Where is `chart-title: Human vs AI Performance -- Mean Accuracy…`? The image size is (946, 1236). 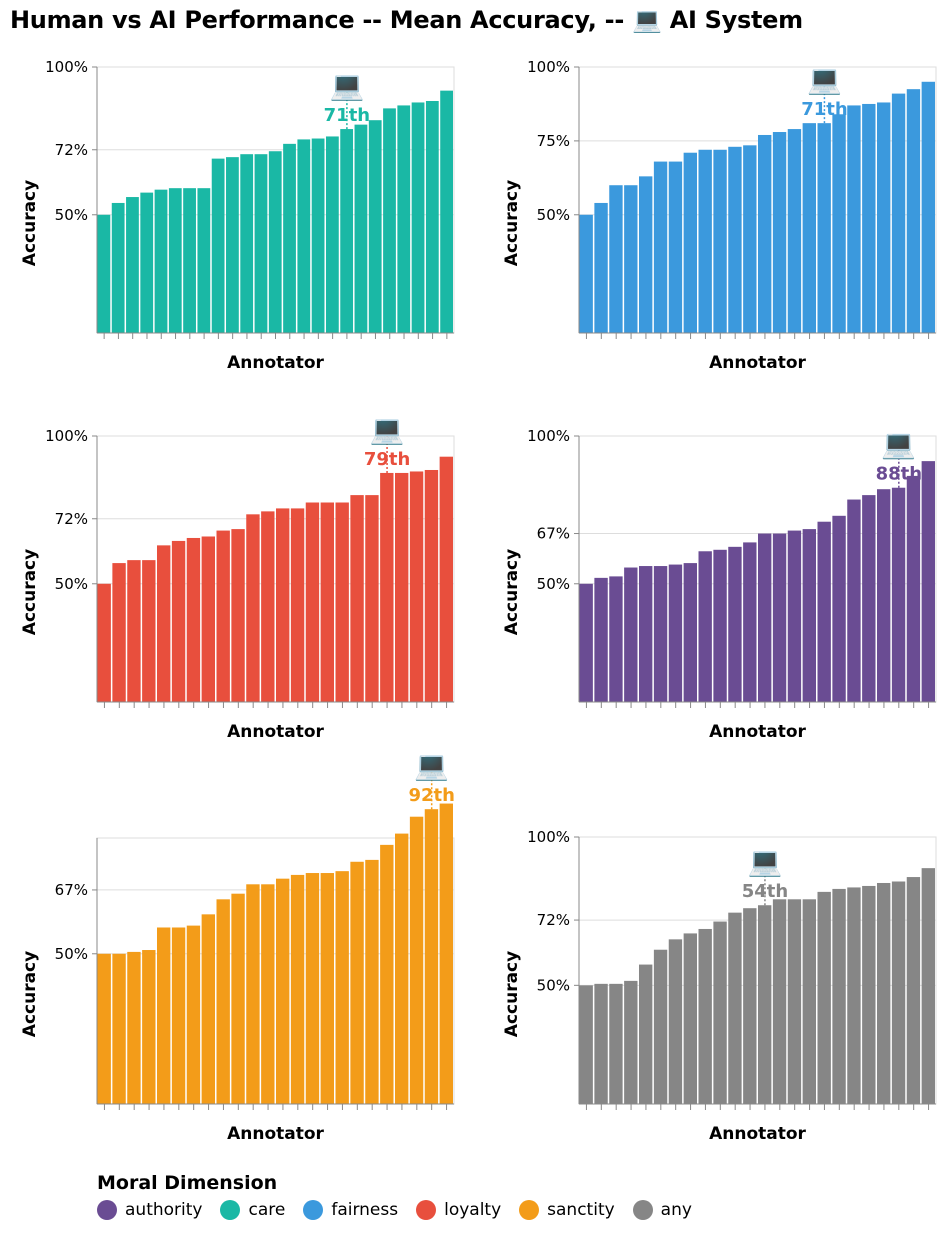 chart-title: Human vs AI Performance -- Mean Accuracy… is located at coordinates (406, 20).